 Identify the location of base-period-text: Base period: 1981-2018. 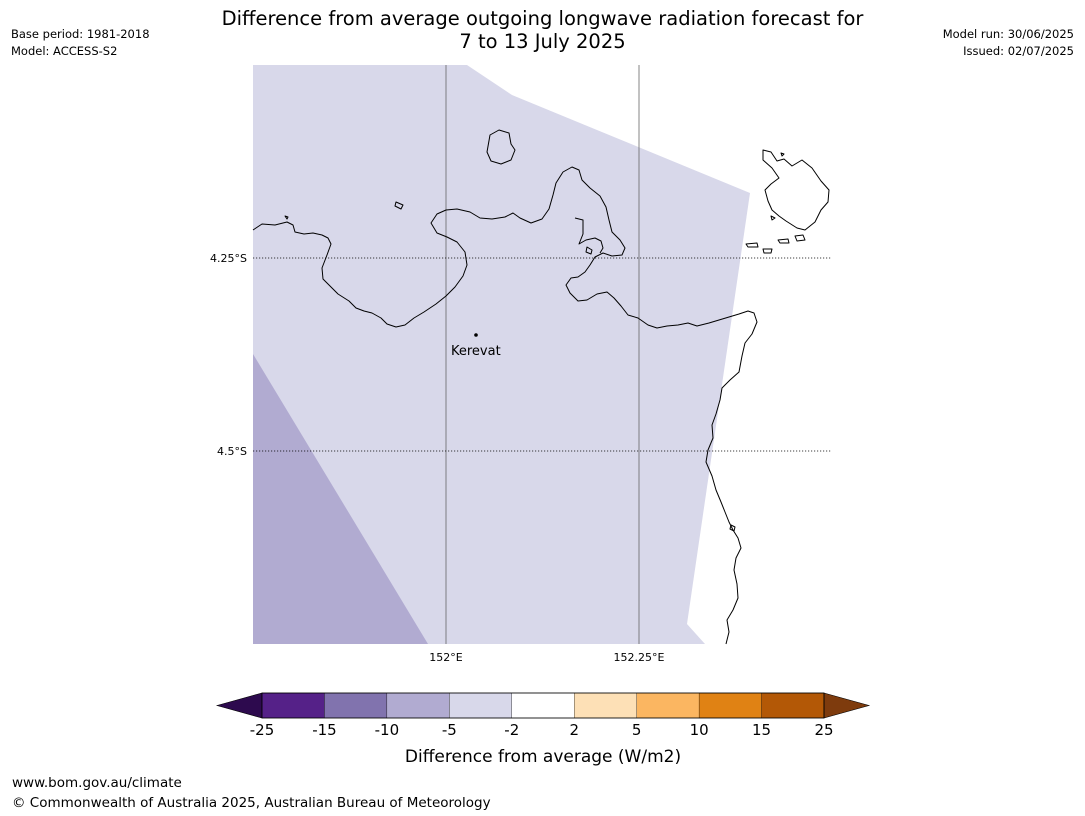
(80, 34).